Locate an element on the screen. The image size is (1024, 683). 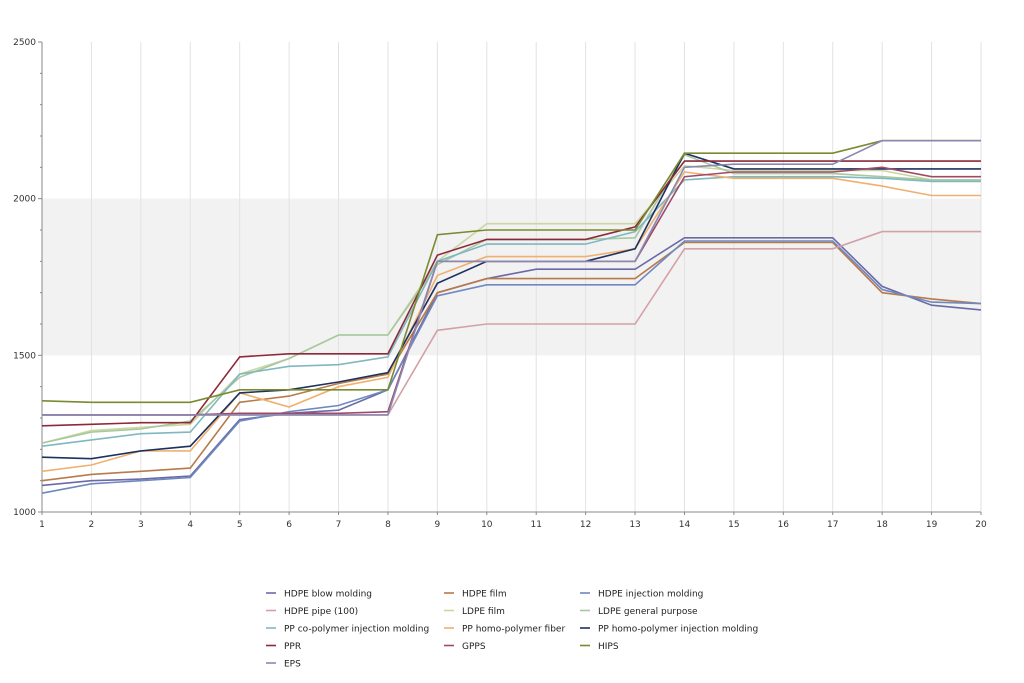
legend-label: HDPE film is located at coordinates (484, 595).